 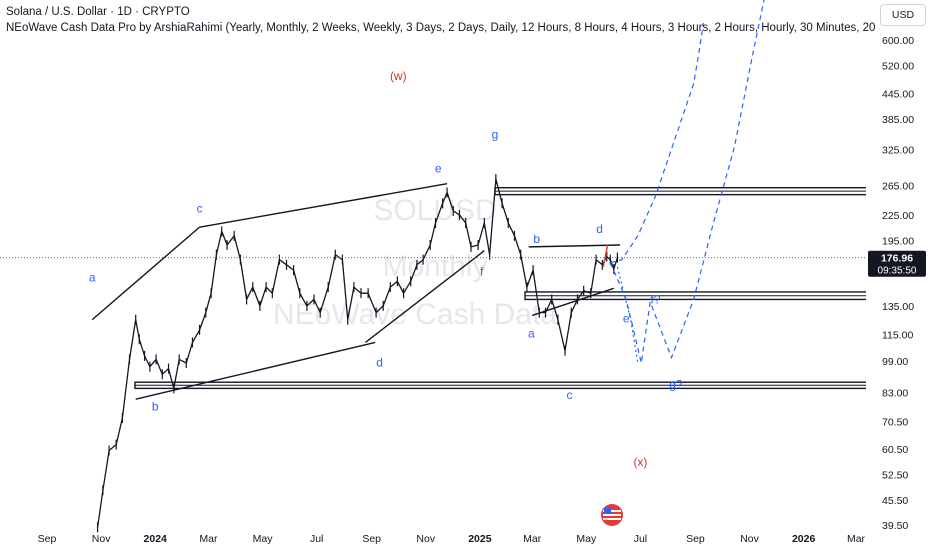 What do you see at coordinates (895, 423) in the screenshot?
I see `y-tick-label: 70.50` at bounding box center [895, 423].